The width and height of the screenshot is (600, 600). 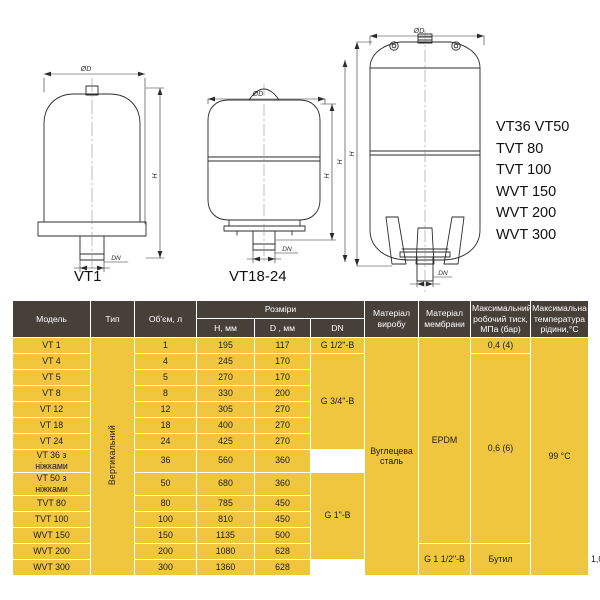 What do you see at coordinates (500, 329) in the screenshot?
I see `th-max-pressure-line3: МПа (бар)` at bounding box center [500, 329].